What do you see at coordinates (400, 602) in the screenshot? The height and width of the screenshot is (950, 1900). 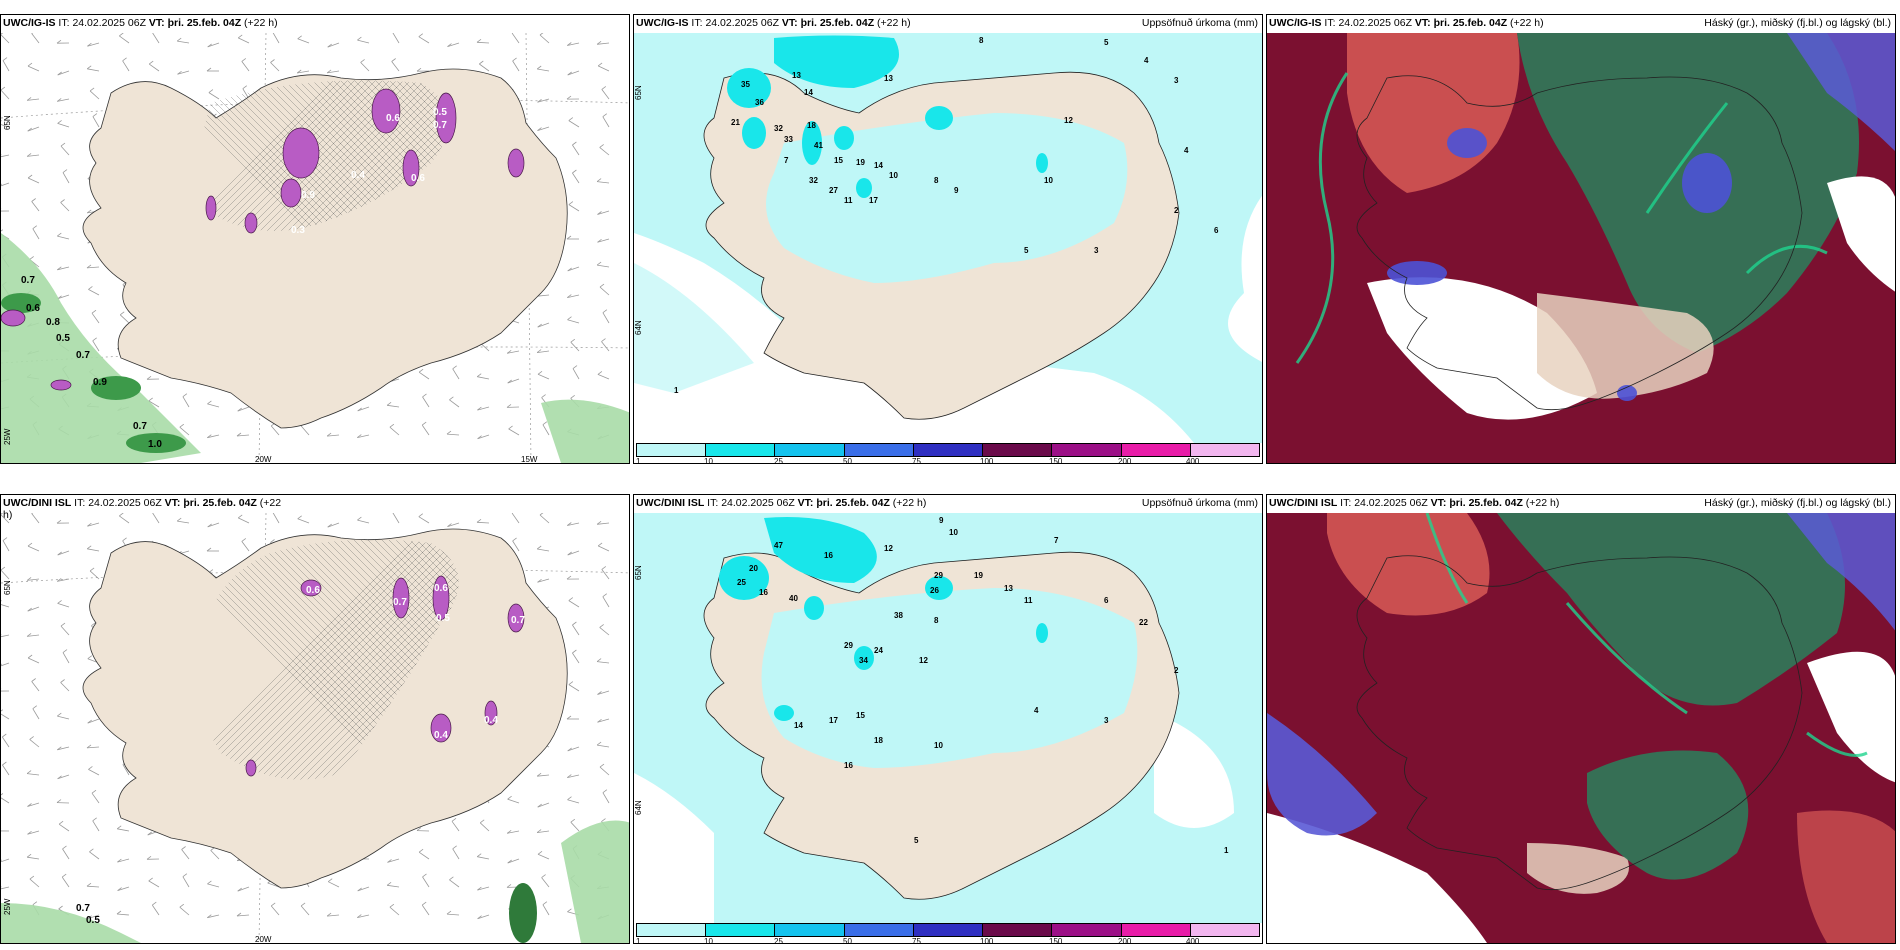 I see `value-label: 0.7` at bounding box center [400, 602].